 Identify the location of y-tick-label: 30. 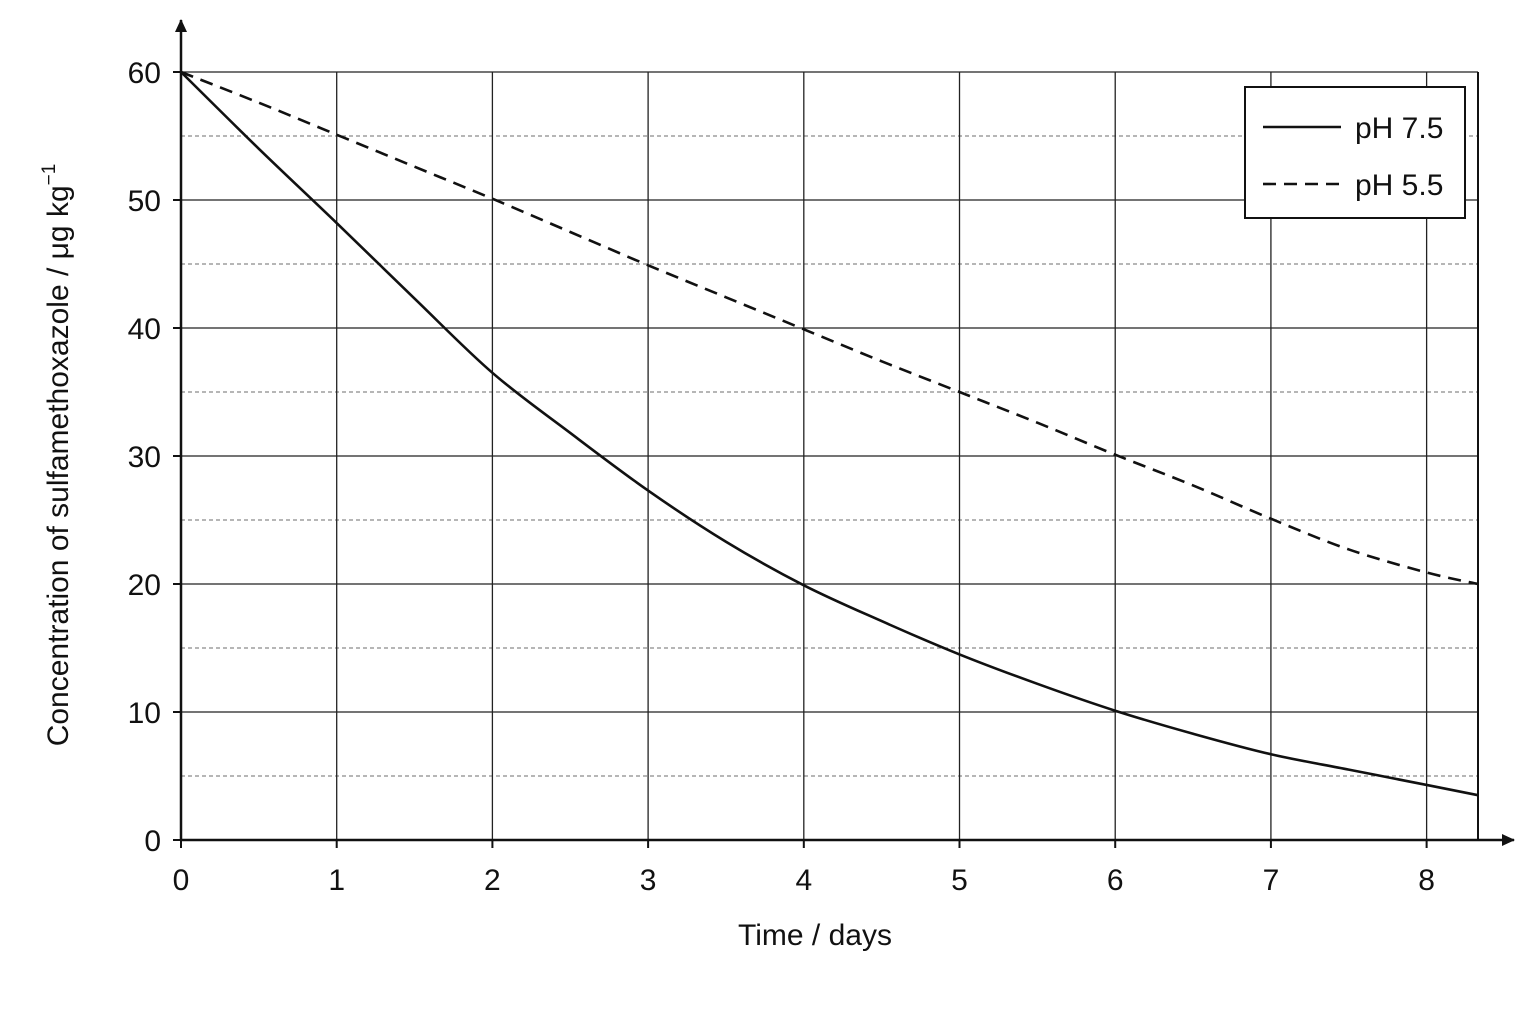
(144, 457).